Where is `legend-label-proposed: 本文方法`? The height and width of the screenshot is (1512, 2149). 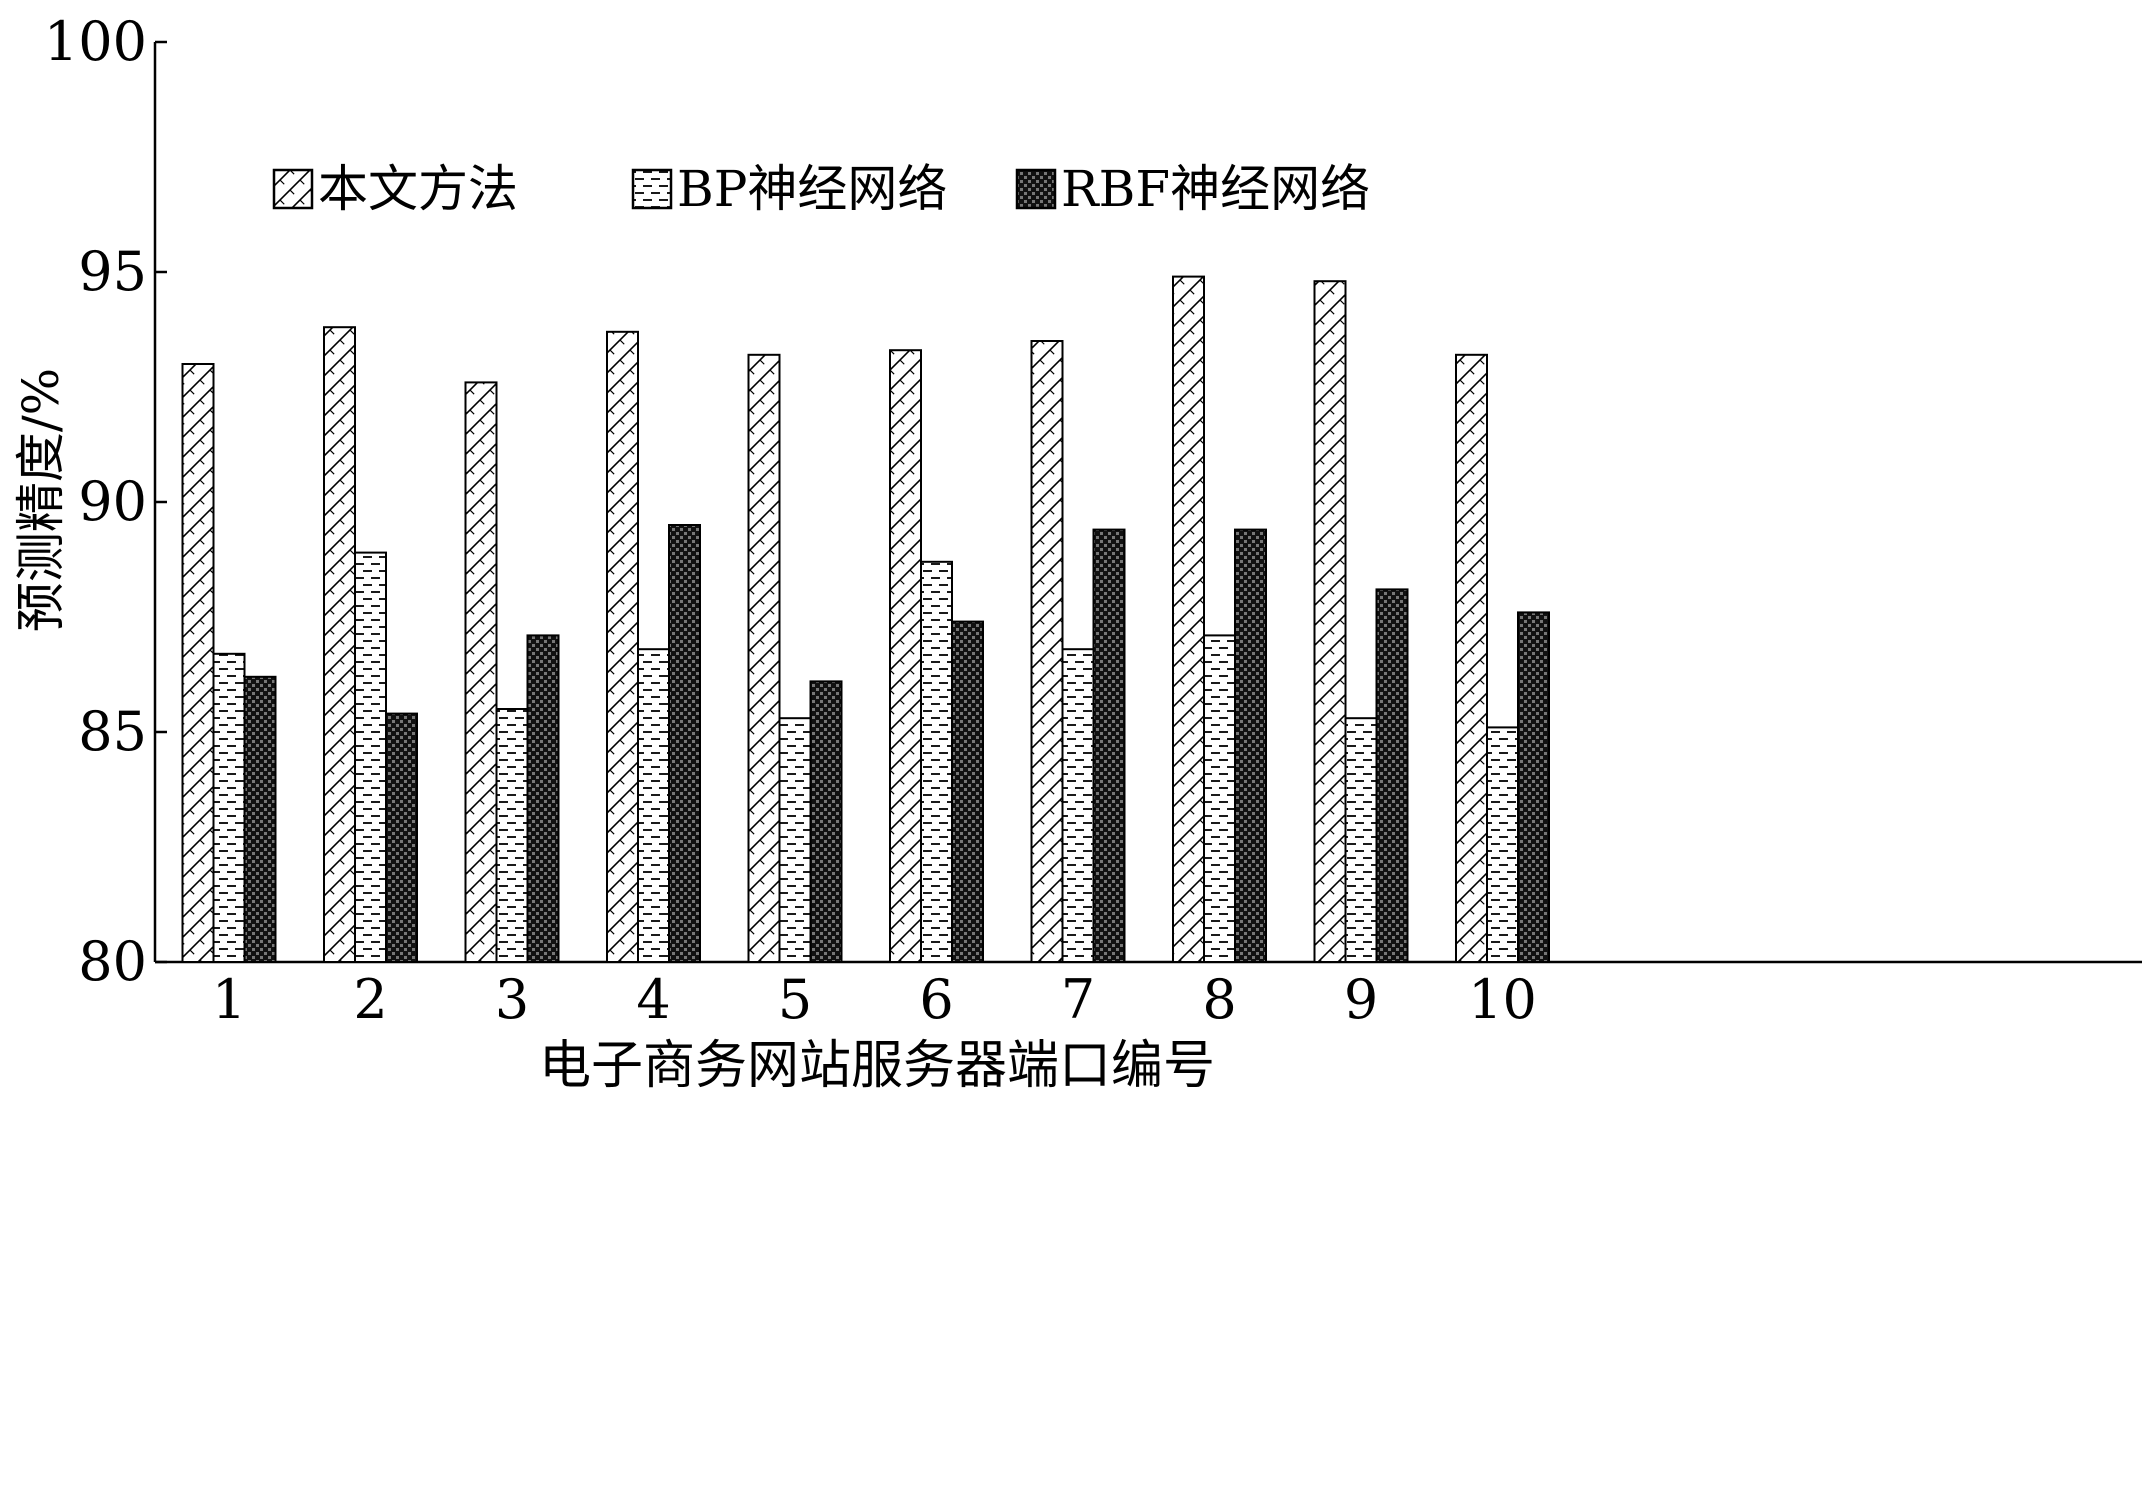 legend-label-proposed: 本文方法 is located at coordinates (418, 189).